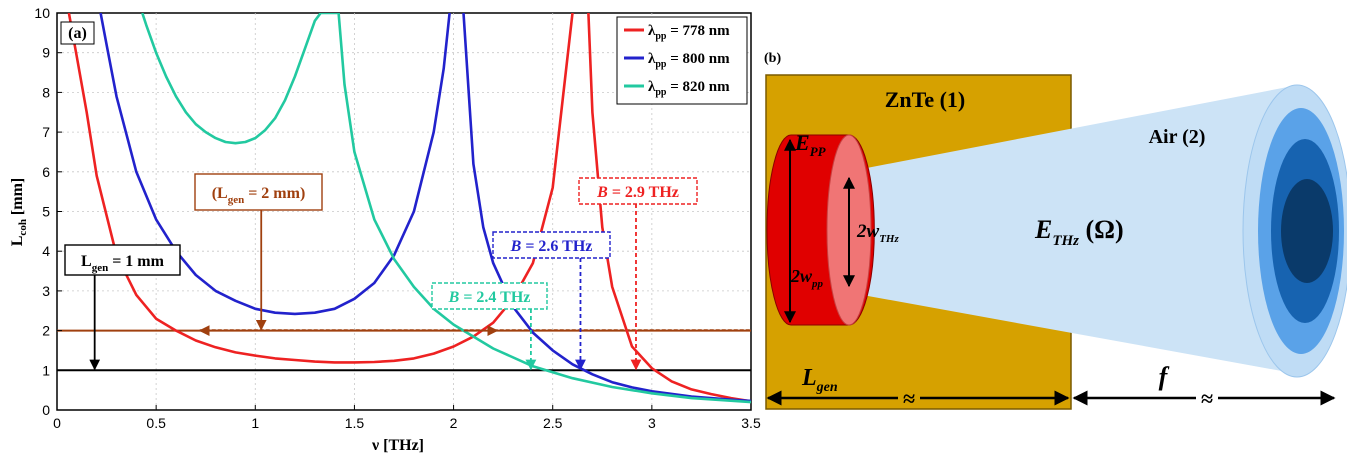 This screenshot has width=1347, height=460. Describe the element at coordinates (46, 291) in the screenshot. I see `y-tick-label: 3` at that location.